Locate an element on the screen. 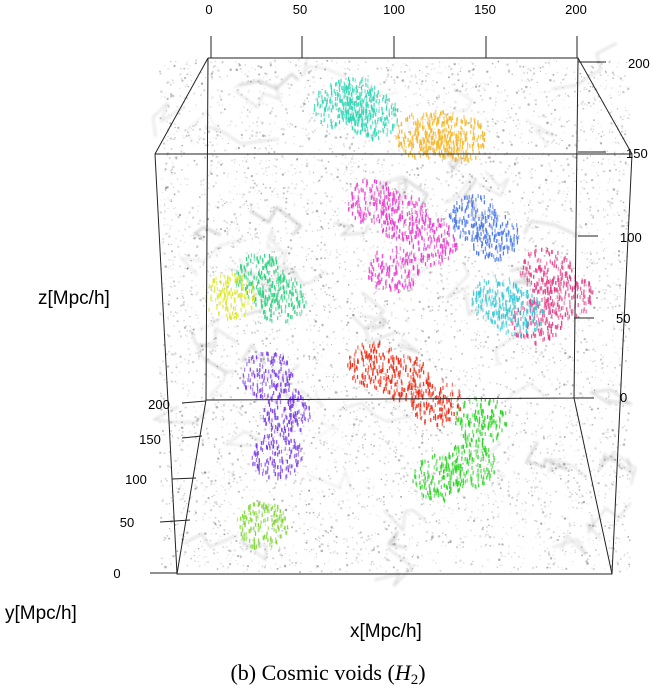 This screenshot has width=656, height=688. z-tick-label: 50 is located at coordinates (623, 318).